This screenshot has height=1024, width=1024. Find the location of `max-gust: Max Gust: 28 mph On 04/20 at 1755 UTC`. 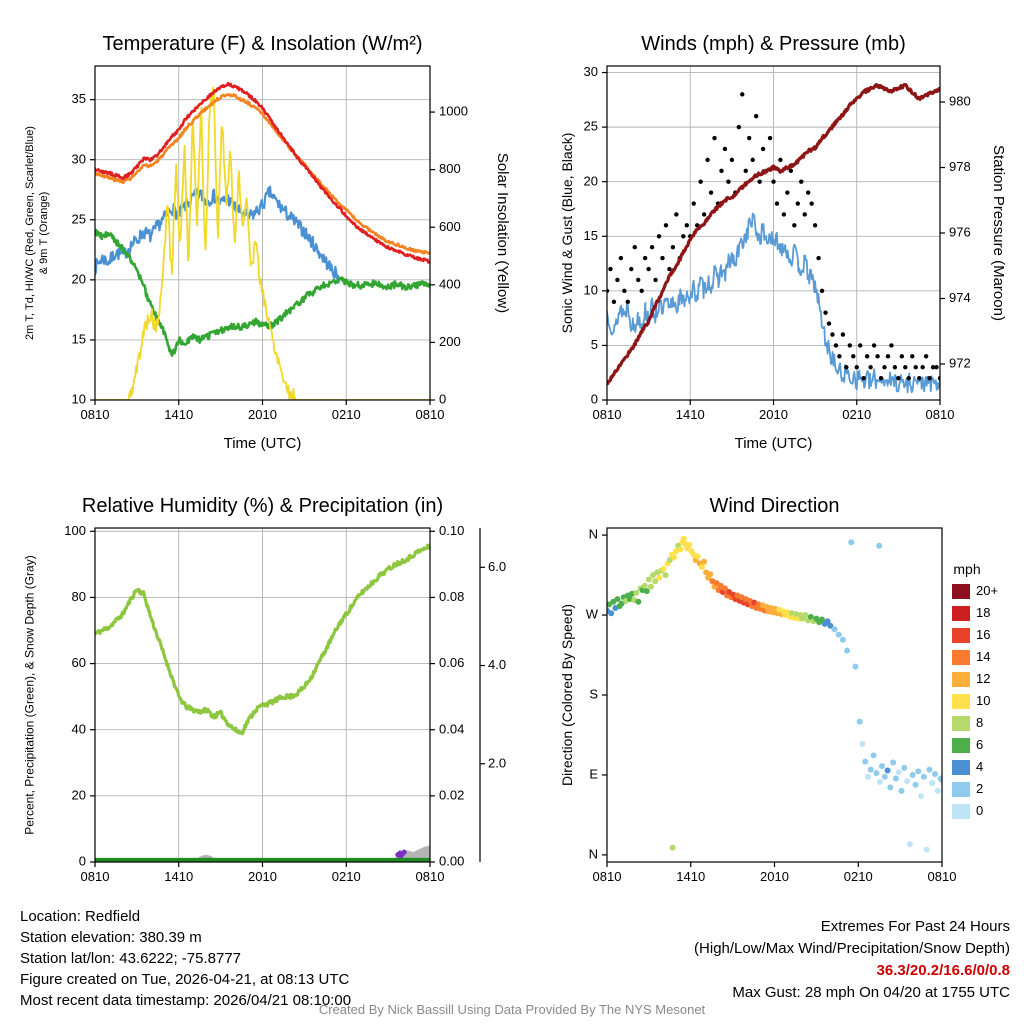

max-gust: Max Gust: 28 mph On 04/20 at 1755 UTC is located at coordinates (871, 992).